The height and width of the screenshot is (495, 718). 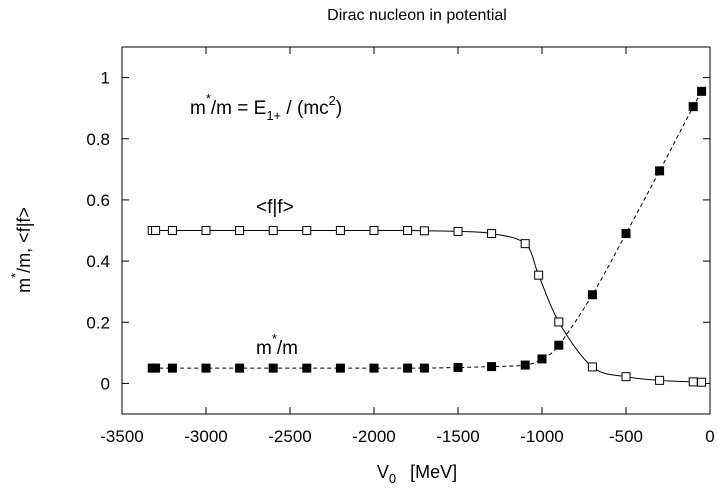 What do you see at coordinates (24, 240) in the screenshot?
I see `y-label-rest: /m, <f|f>` at bounding box center [24, 240].